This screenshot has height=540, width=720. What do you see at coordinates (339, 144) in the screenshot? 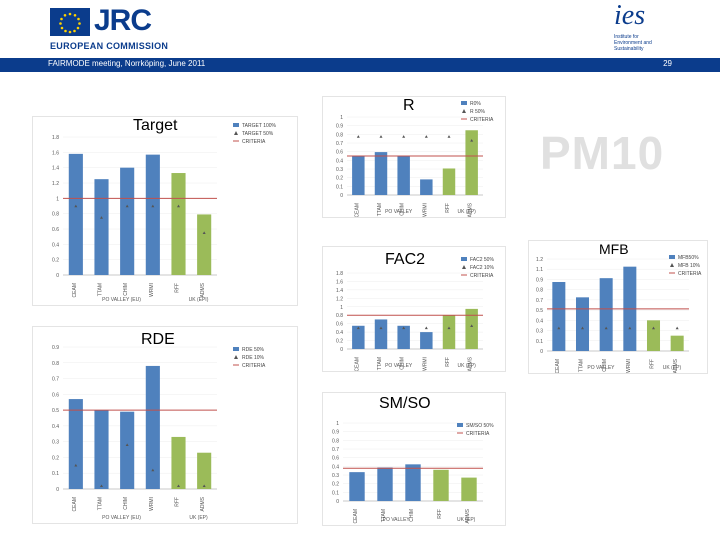
I see `y-tick-label: 0.7` at bounding box center [339, 144].